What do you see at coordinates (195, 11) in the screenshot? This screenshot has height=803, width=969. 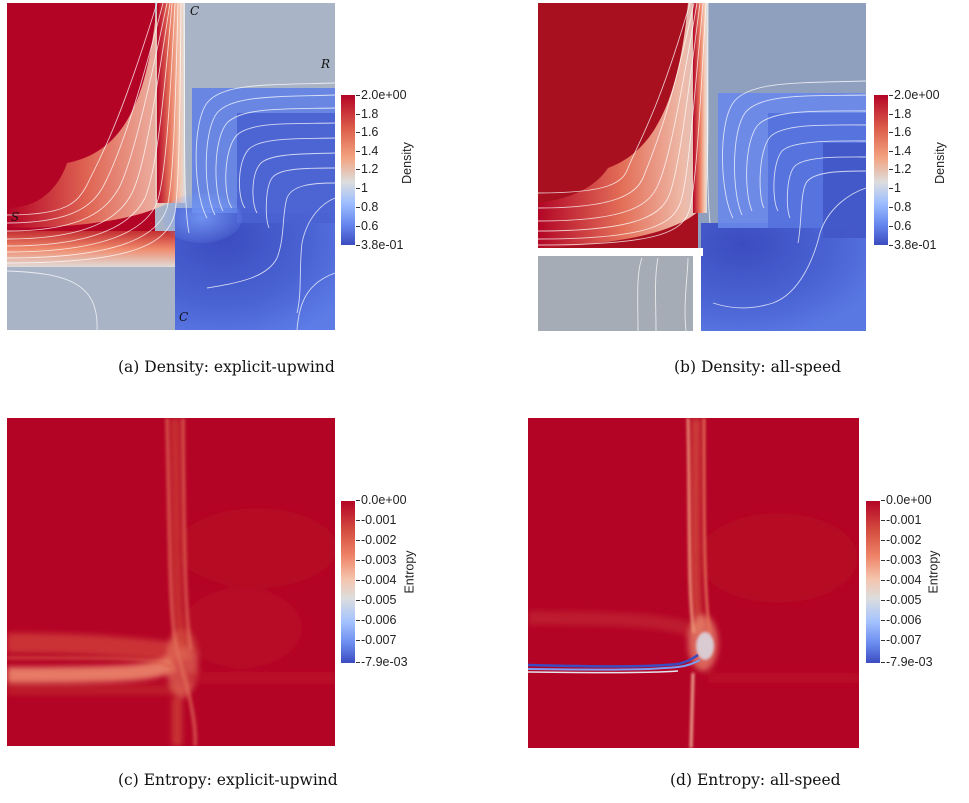 I see `label-c-top: C` at bounding box center [195, 11].